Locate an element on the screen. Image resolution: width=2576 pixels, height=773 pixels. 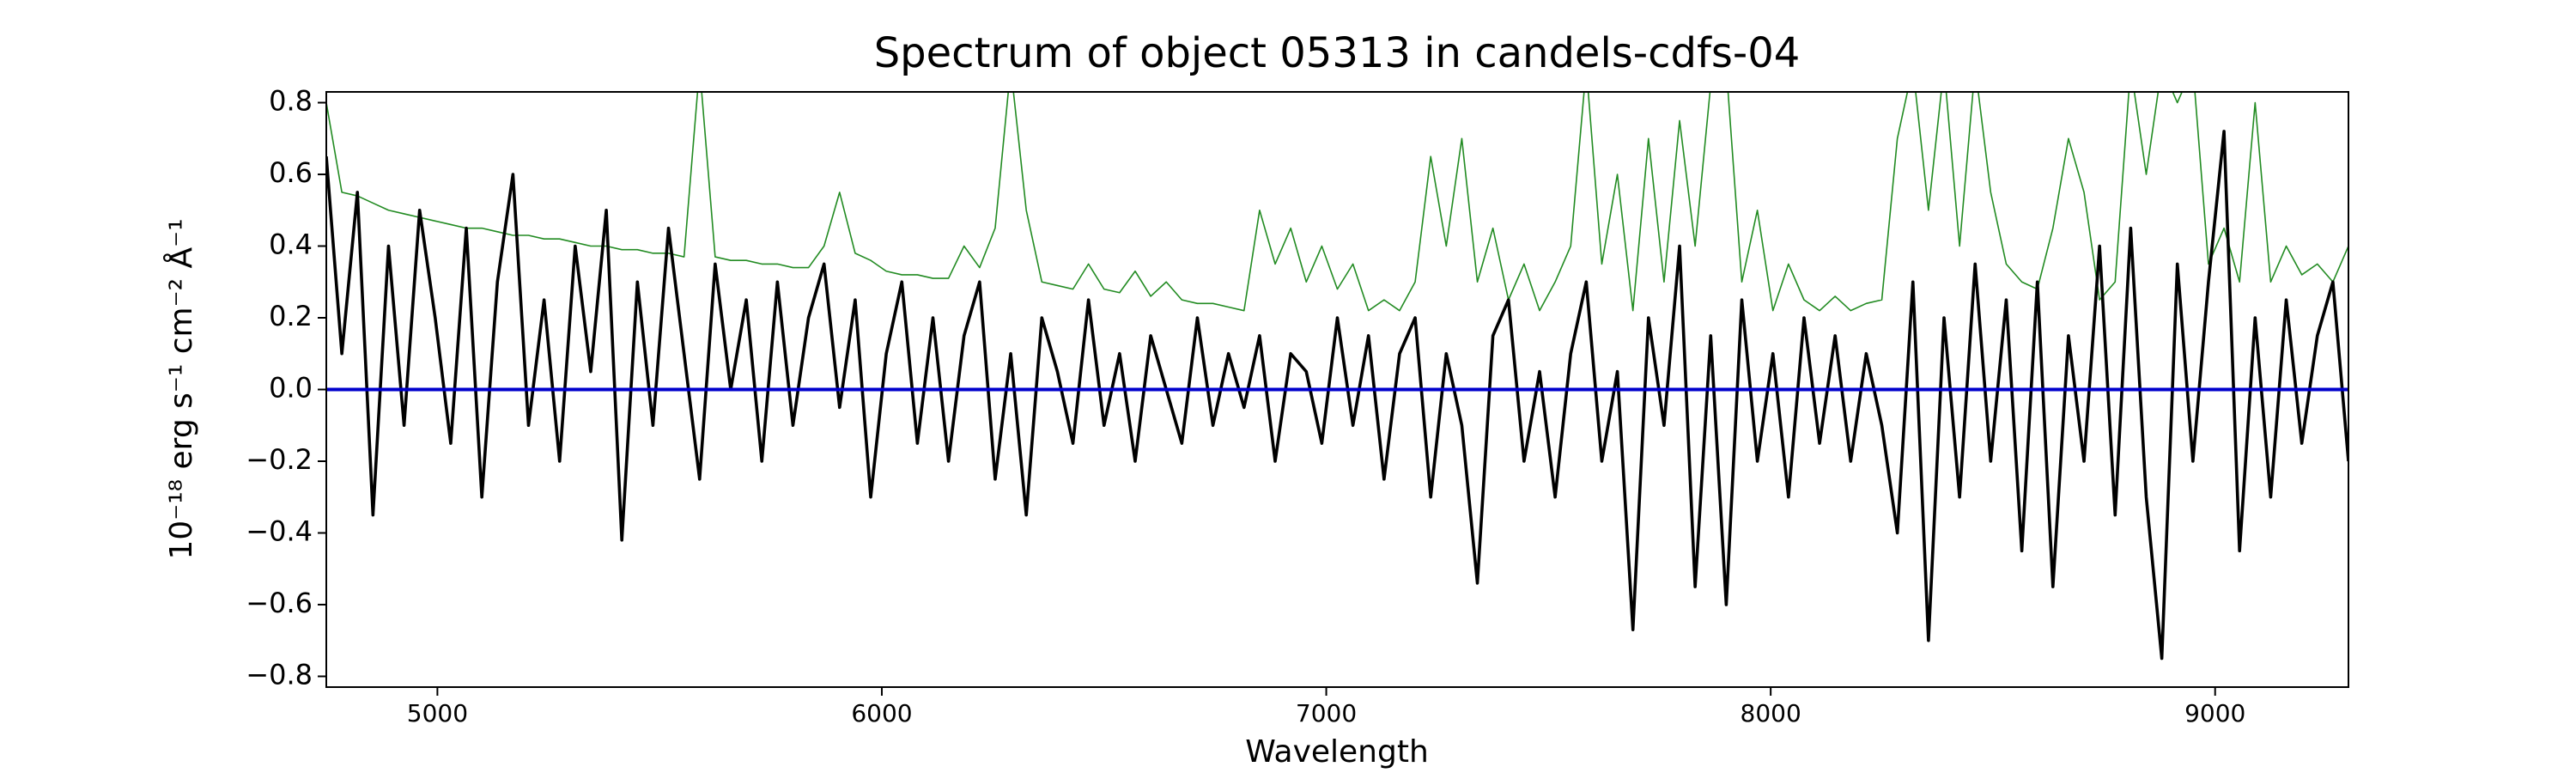
x-axis-label: Wavelength is located at coordinates (1337, 752).